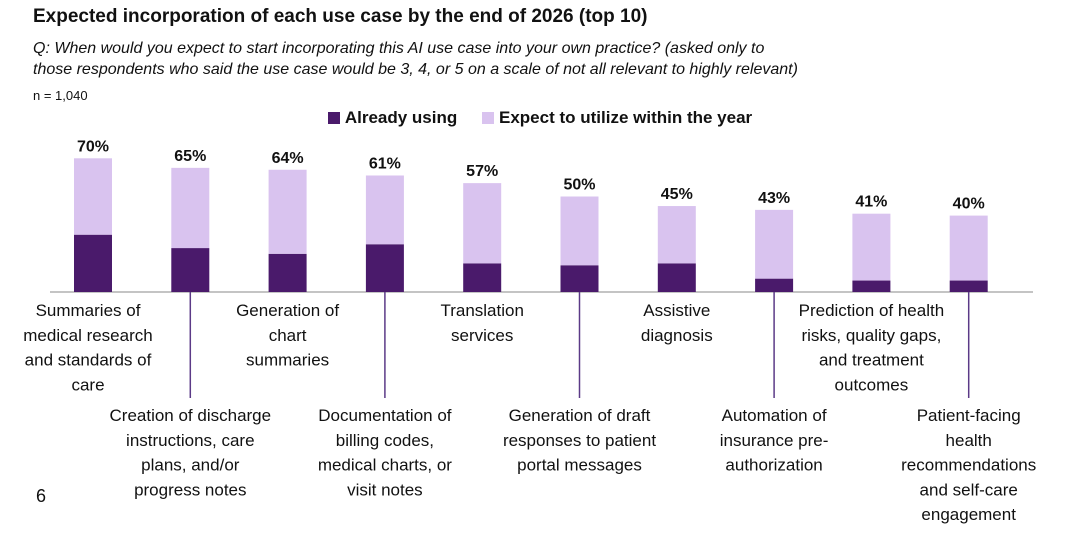  I want to click on category-label-line: engagement, so click(968, 514).